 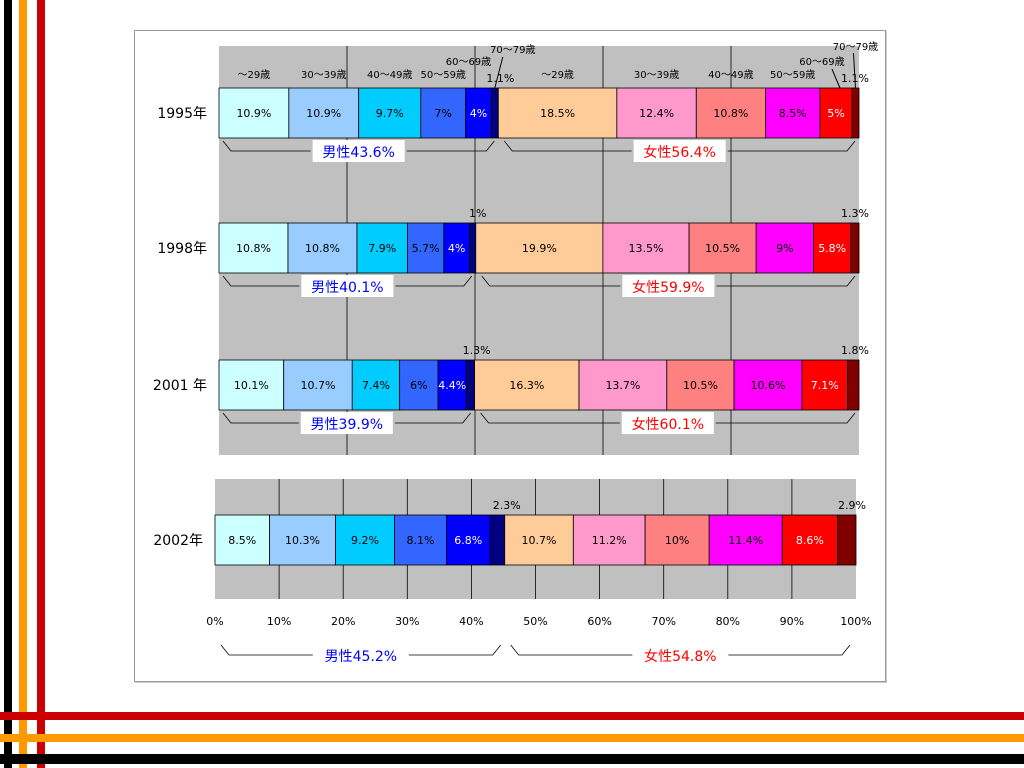 I want to click on data-label: 11.2%, so click(x=609, y=540).